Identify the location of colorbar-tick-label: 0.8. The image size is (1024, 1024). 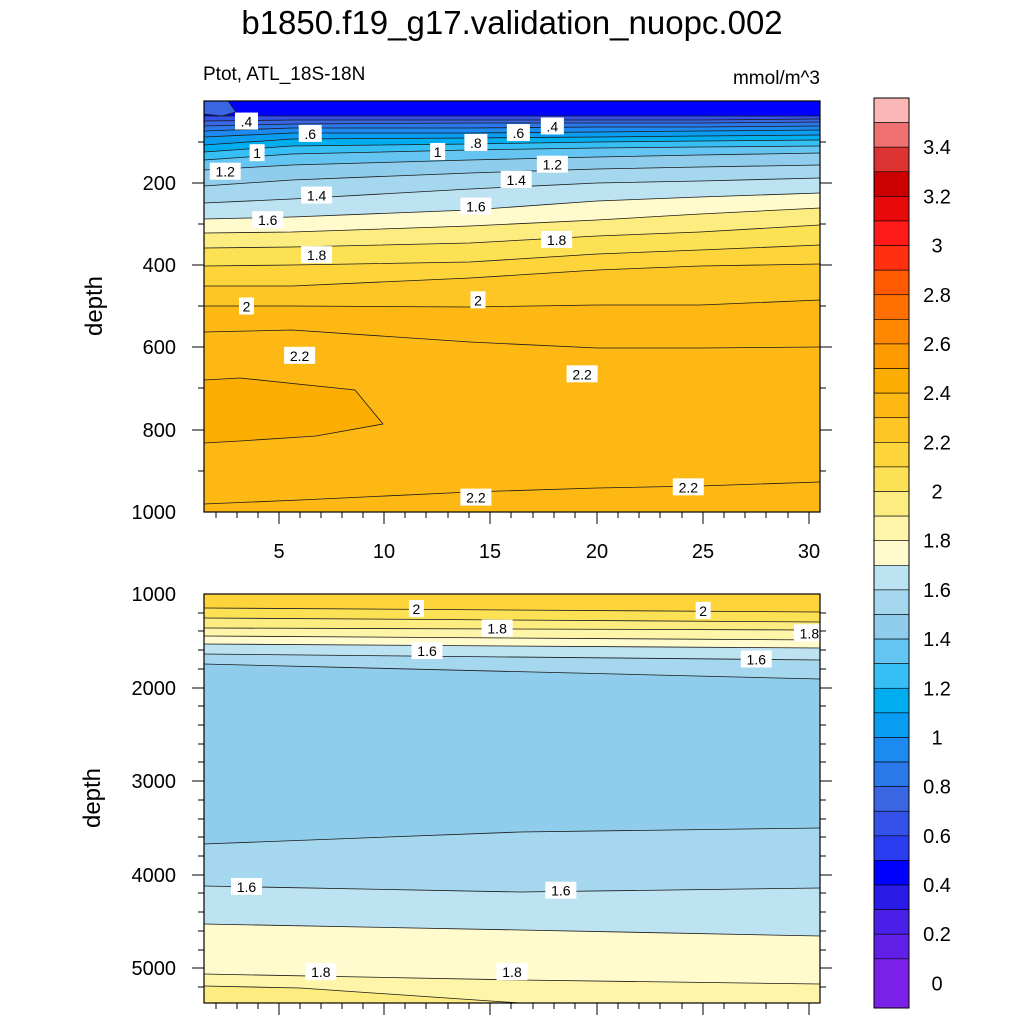
(937, 788).